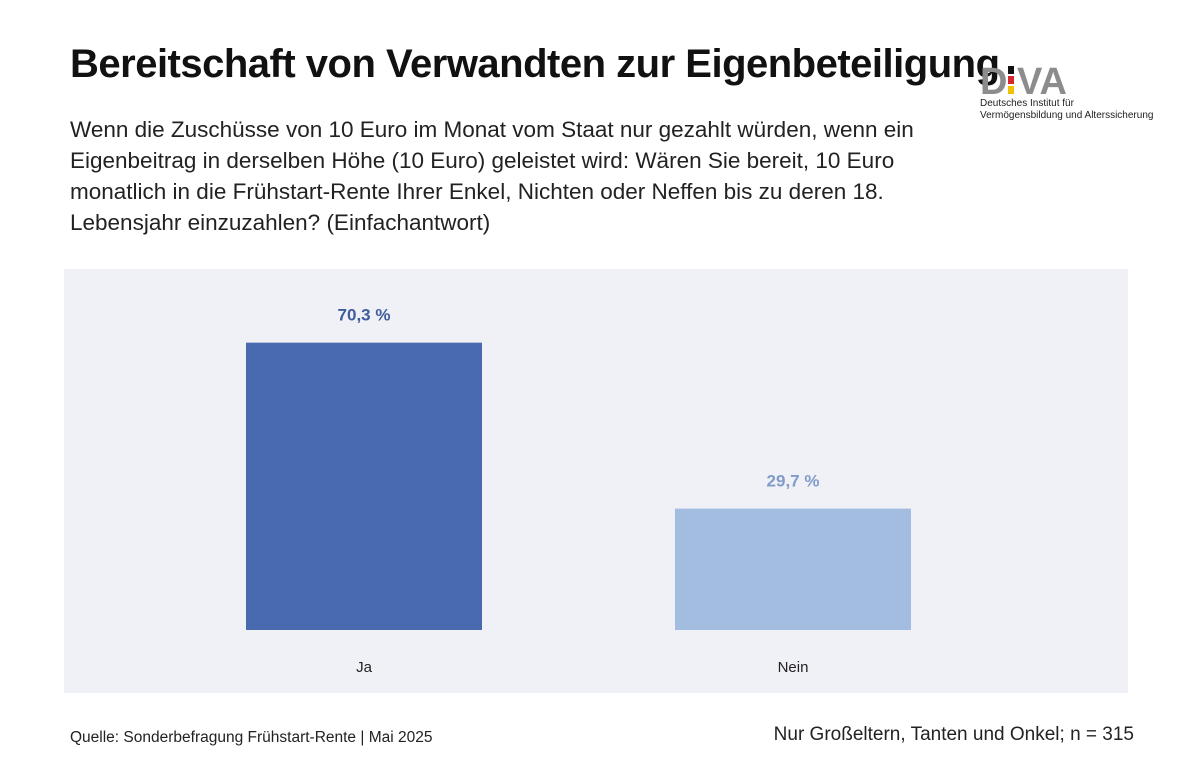  What do you see at coordinates (793, 569) in the screenshot?
I see `bar-nein` at bounding box center [793, 569].